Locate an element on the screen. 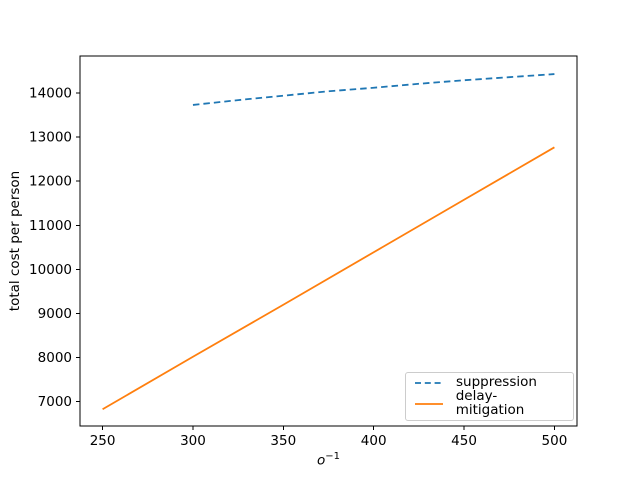 This screenshot has height=480, width=640. y-tick-label: 8000 is located at coordinates (55, 358).